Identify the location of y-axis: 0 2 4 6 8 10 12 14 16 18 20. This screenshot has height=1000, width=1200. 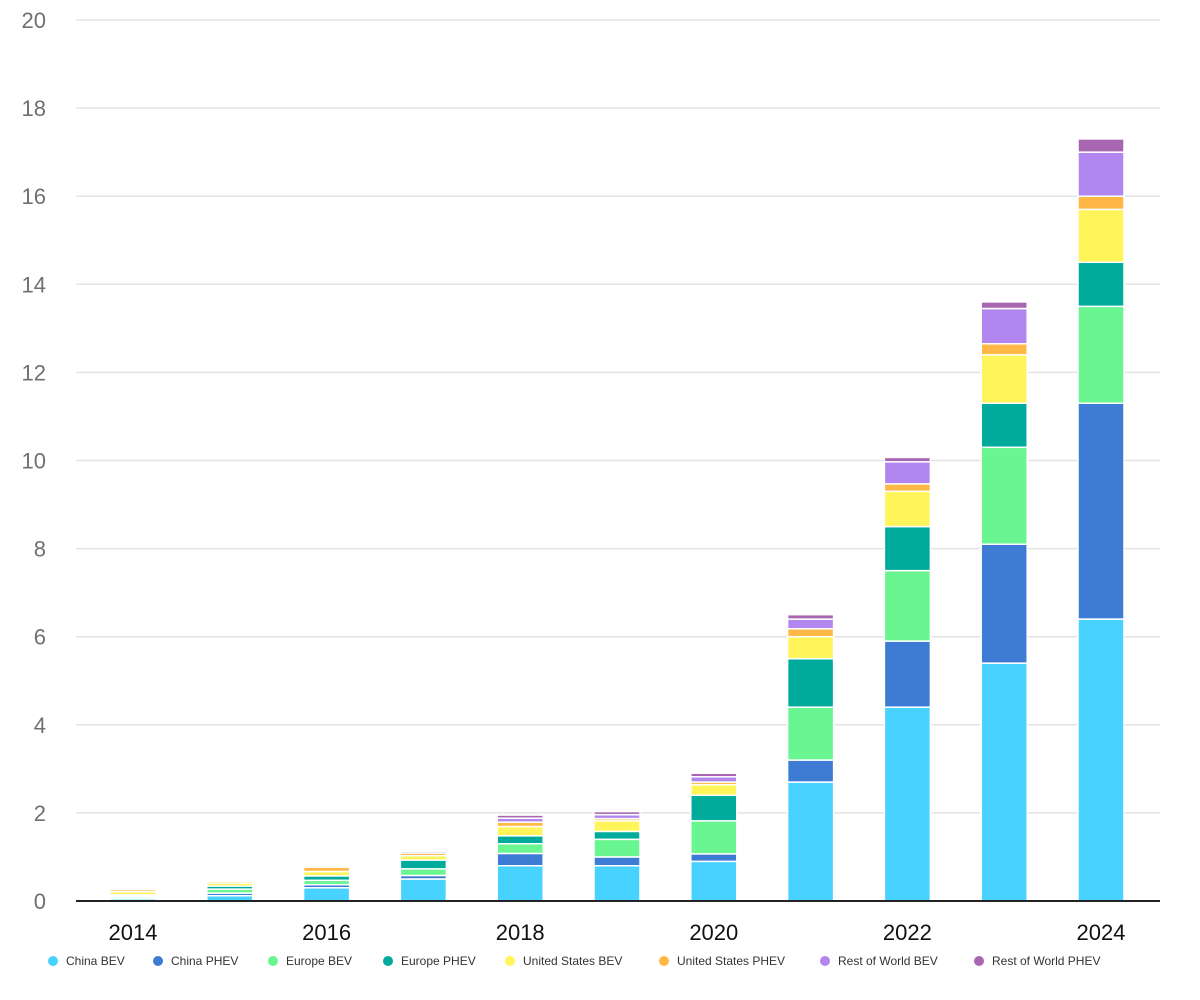
(34, 461).